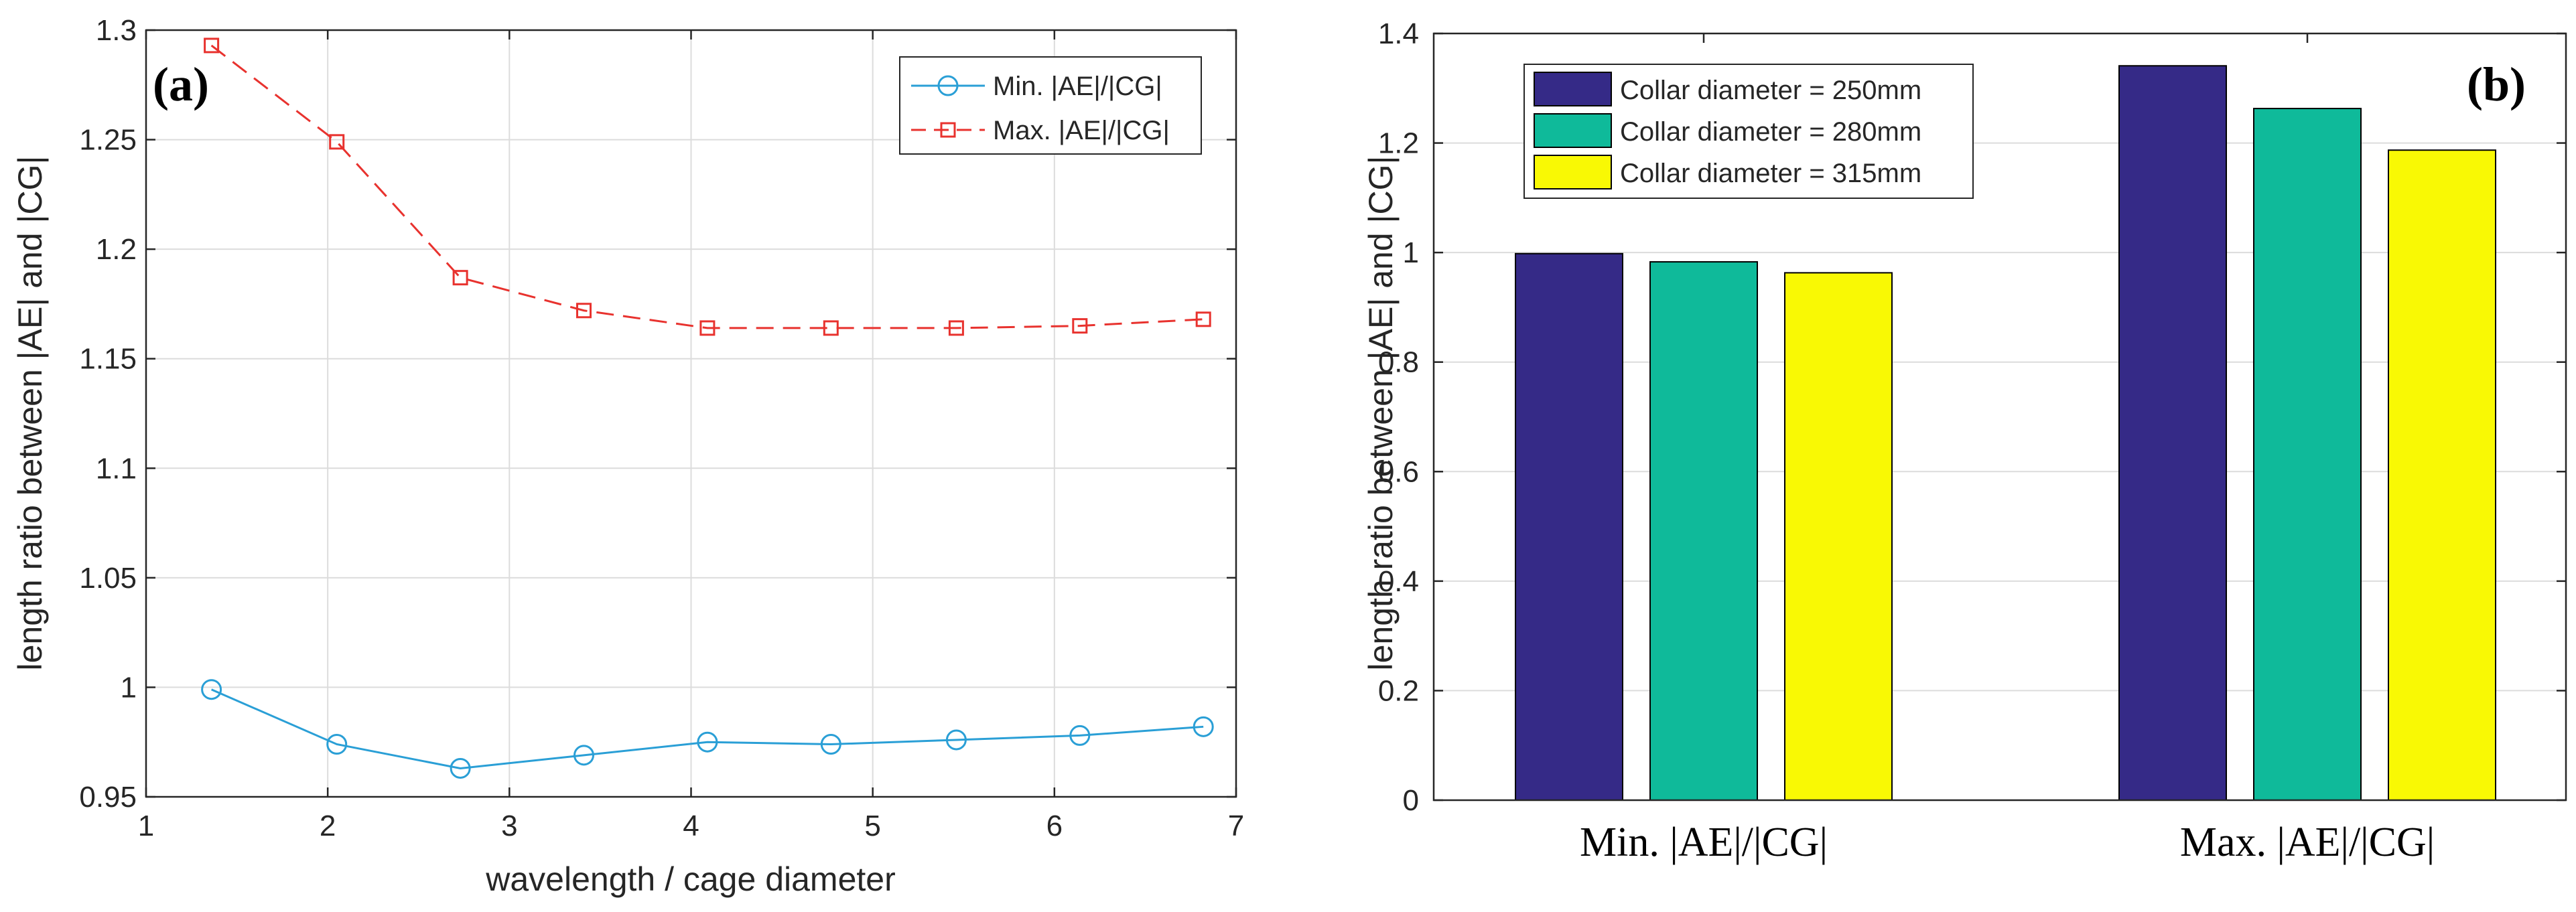 This screenshot has width=2576, height=912. What do you see at coordinates (509, 826) in the screenshot?
I see `x-tick-label: 3` at bounding box center [509, 826].